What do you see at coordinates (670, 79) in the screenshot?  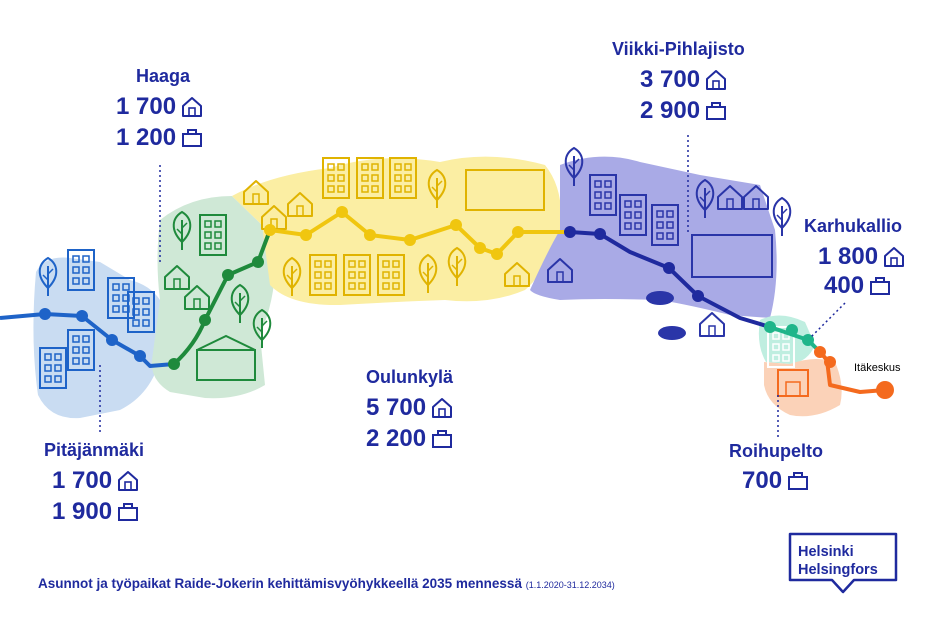 I see `viikki-homes-value: 3 700` at bounding box center [670, 79].